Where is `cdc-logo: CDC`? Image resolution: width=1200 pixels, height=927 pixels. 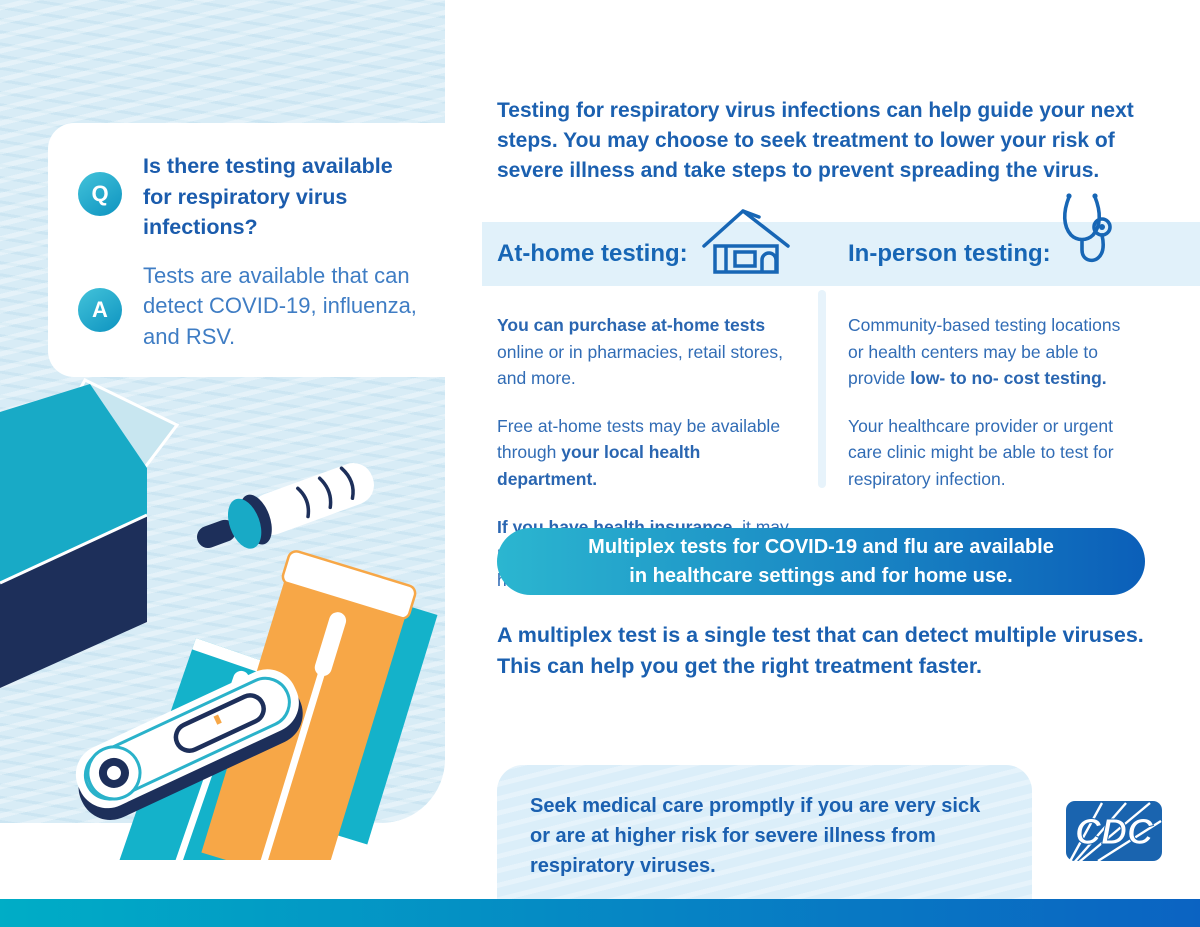 cdc-logo: CDC is located at coordinates (1114, 833).